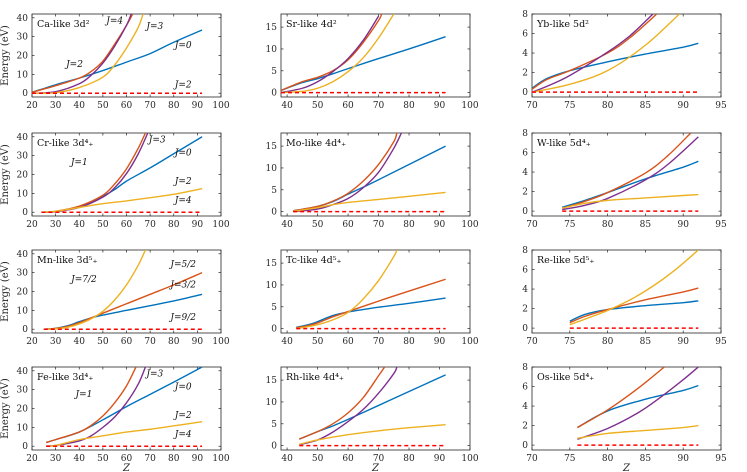  I want to click on subplot-10: 40 50 60 70 80 90 100 0 5 10 15 Rh-like 4d⁴₊ Z, so click(372, 419).